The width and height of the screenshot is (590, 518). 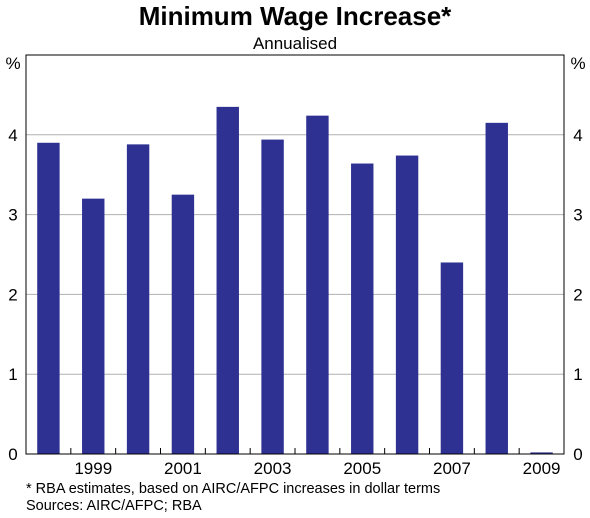 What do you see at coordinates (12, 135) in the screenshot?
I see `y-tick-label-left: 4` at bounding box center [12, 135].